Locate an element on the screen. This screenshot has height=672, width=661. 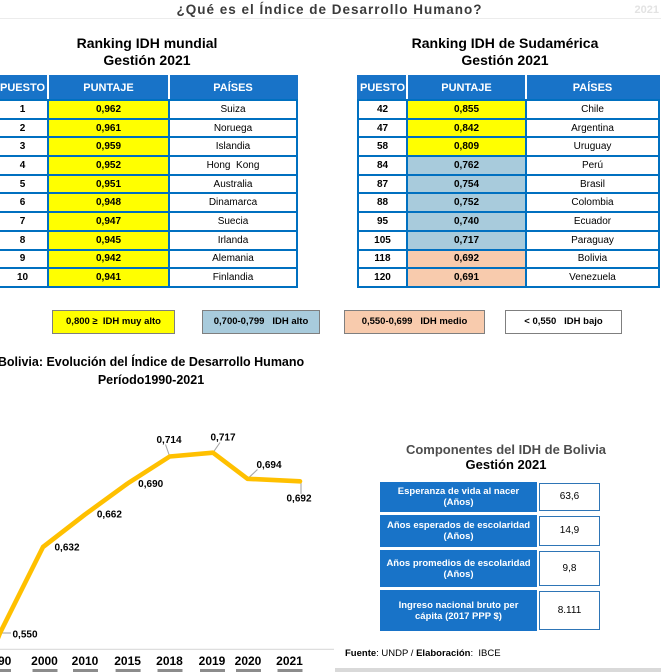
svg-text: 2020 is located at coordinates (248, 661).